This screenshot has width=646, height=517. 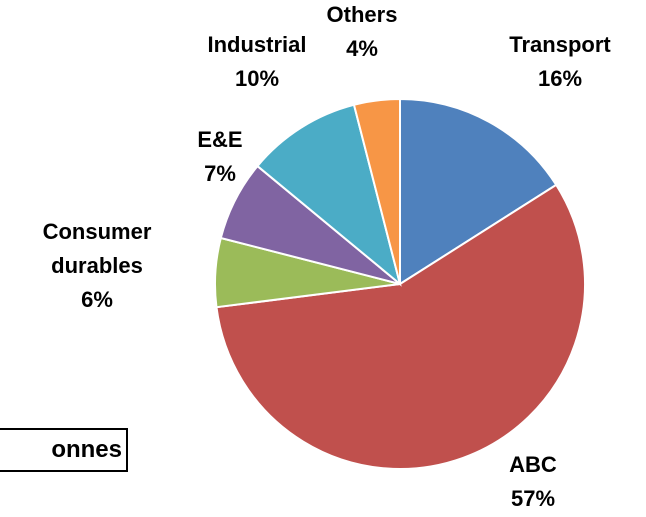 What do you see at coordinates (220, 157) in the screenshot?
I see `slice-label: E&E 7%` at bounding box center [220, 157].